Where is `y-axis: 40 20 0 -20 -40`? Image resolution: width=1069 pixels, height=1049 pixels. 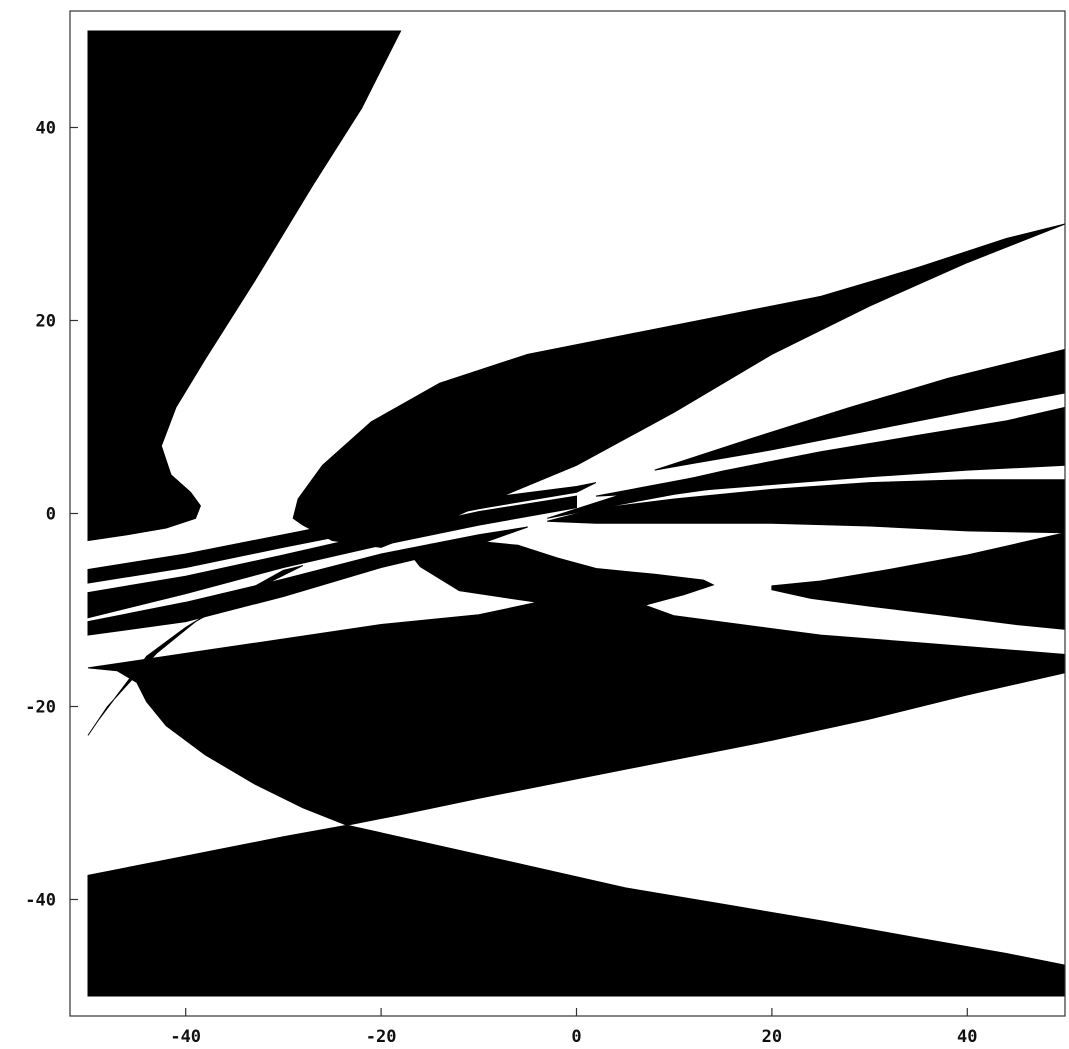 y-axis: 40 20 0 -20 -40 is located at coordinates (51, 515).